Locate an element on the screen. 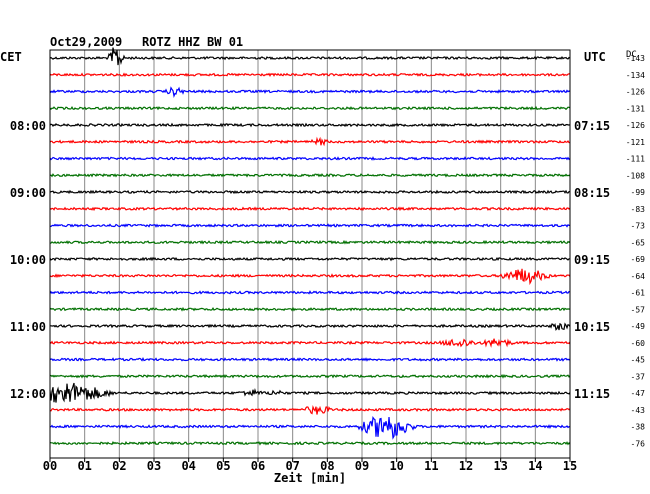 The image size is (650, 494). right-time-label: 07:15 is located at coordinates (592, 126).